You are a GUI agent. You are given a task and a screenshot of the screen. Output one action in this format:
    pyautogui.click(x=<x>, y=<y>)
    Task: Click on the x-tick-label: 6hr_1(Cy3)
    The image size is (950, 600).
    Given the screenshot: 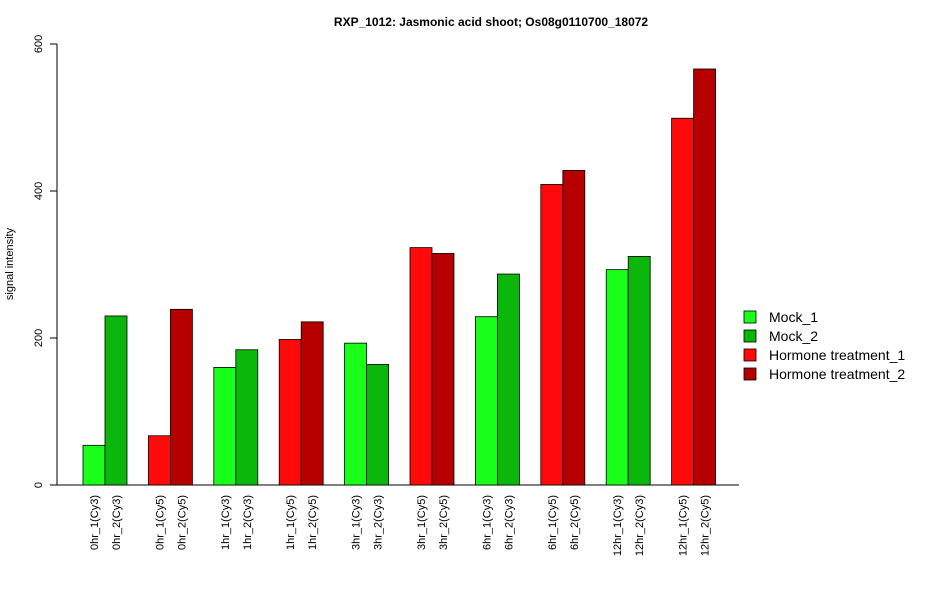 What is the action you would take?
    pyautogui.click(x=487, y=522)
    